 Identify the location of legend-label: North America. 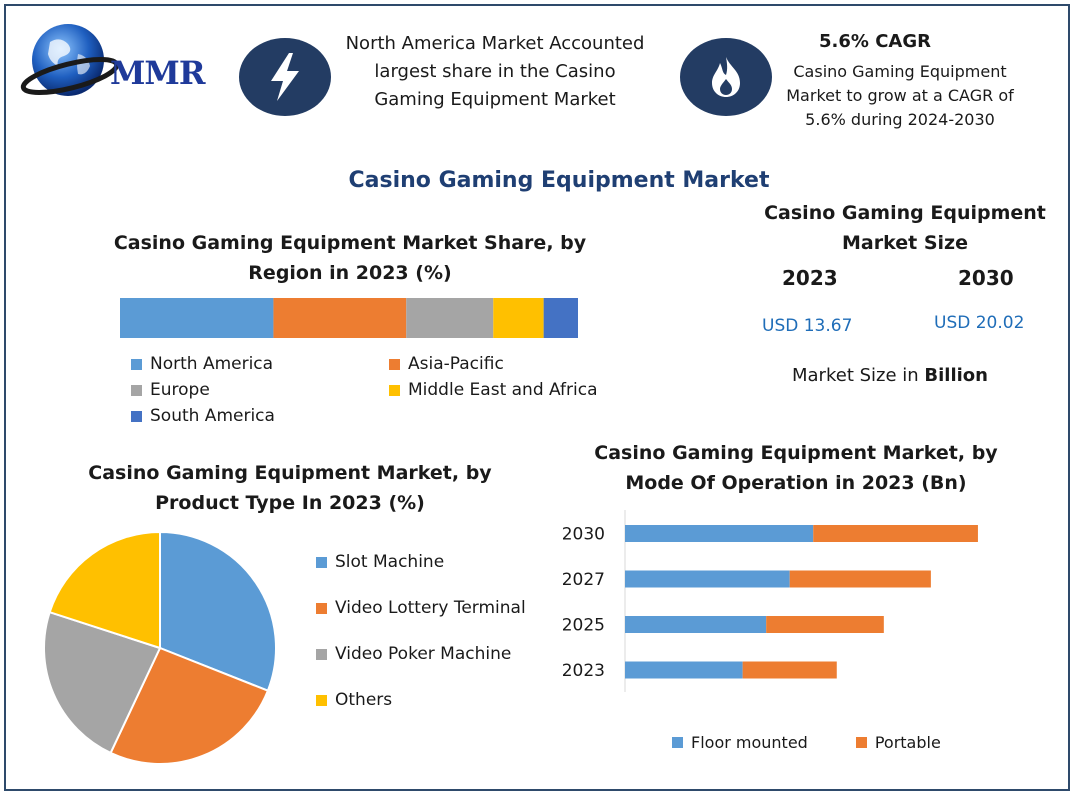
(212, 364).